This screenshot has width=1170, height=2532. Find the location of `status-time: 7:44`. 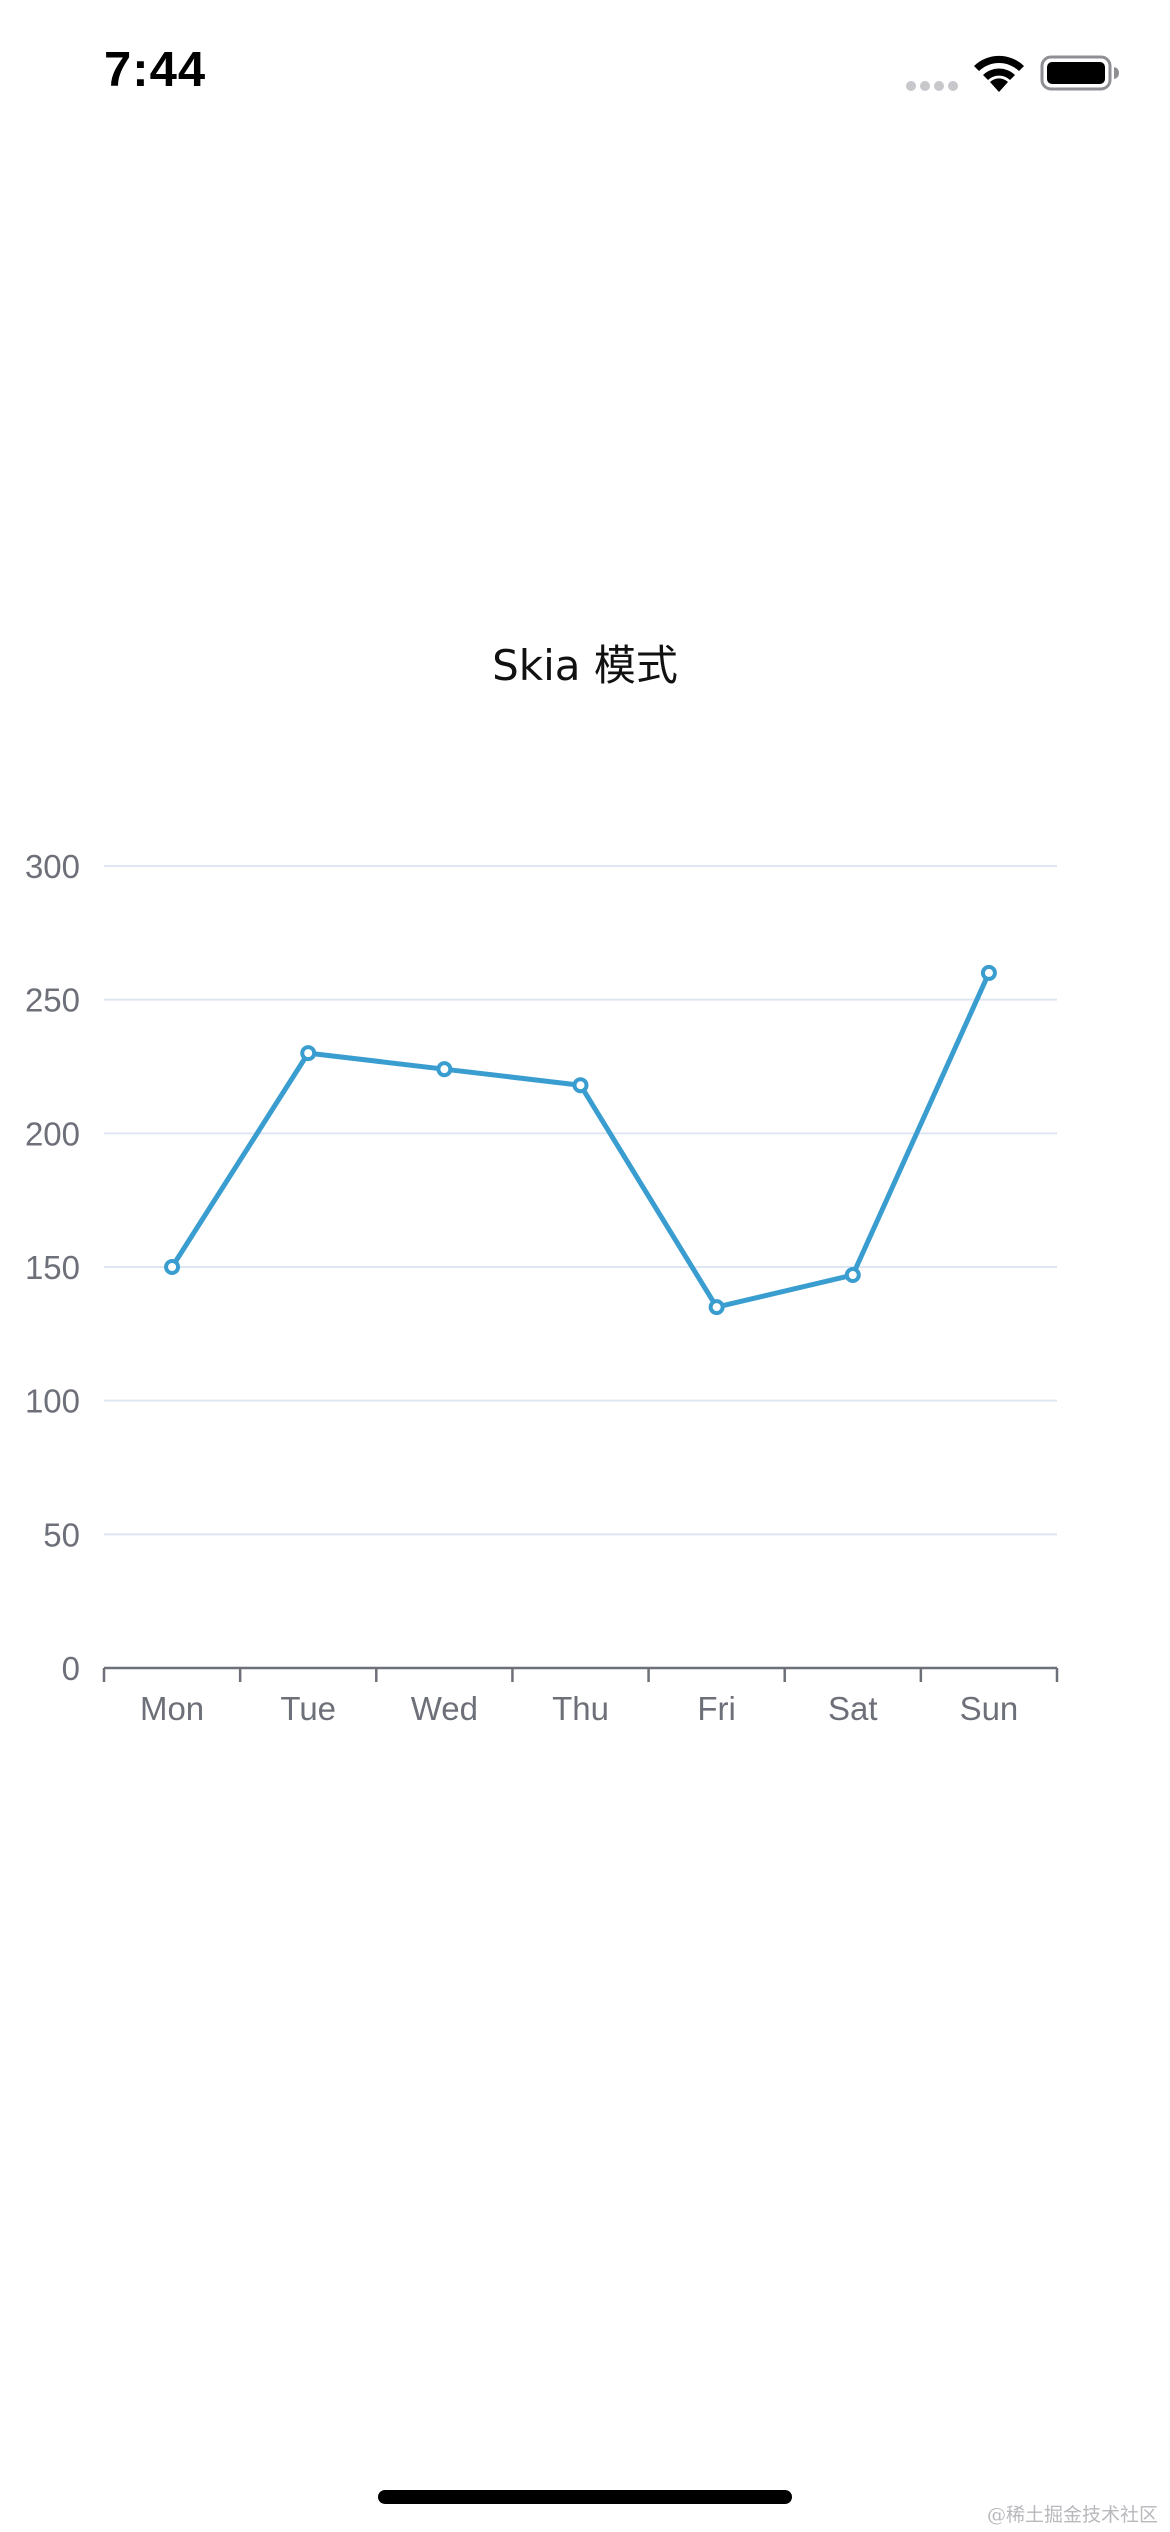

status-time: 7:44 is located at coordinates (155, 70).